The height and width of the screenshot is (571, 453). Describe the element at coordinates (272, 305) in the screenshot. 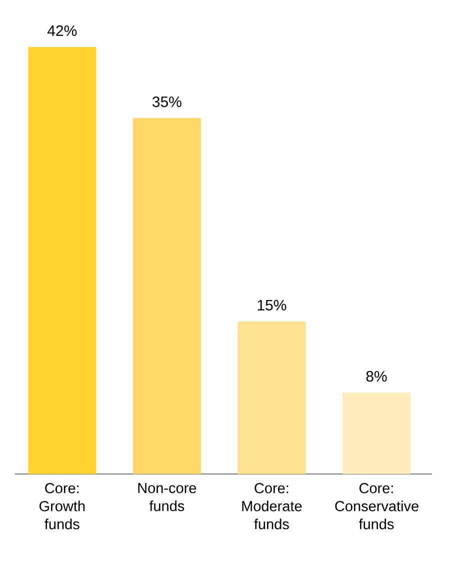

I see `data-label: 15%` at that location.